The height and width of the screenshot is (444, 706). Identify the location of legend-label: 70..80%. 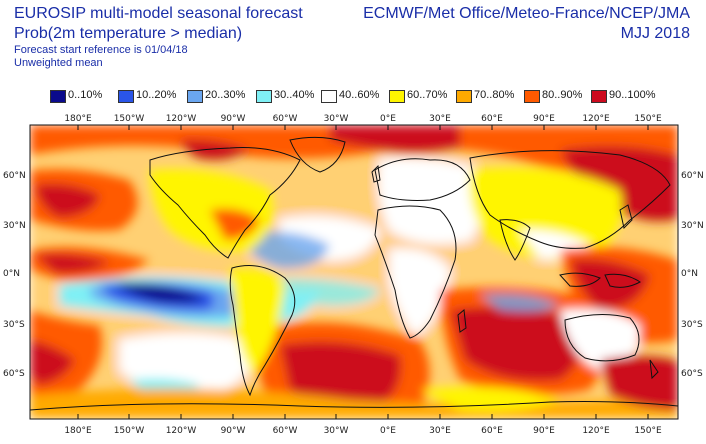
(494, 95).